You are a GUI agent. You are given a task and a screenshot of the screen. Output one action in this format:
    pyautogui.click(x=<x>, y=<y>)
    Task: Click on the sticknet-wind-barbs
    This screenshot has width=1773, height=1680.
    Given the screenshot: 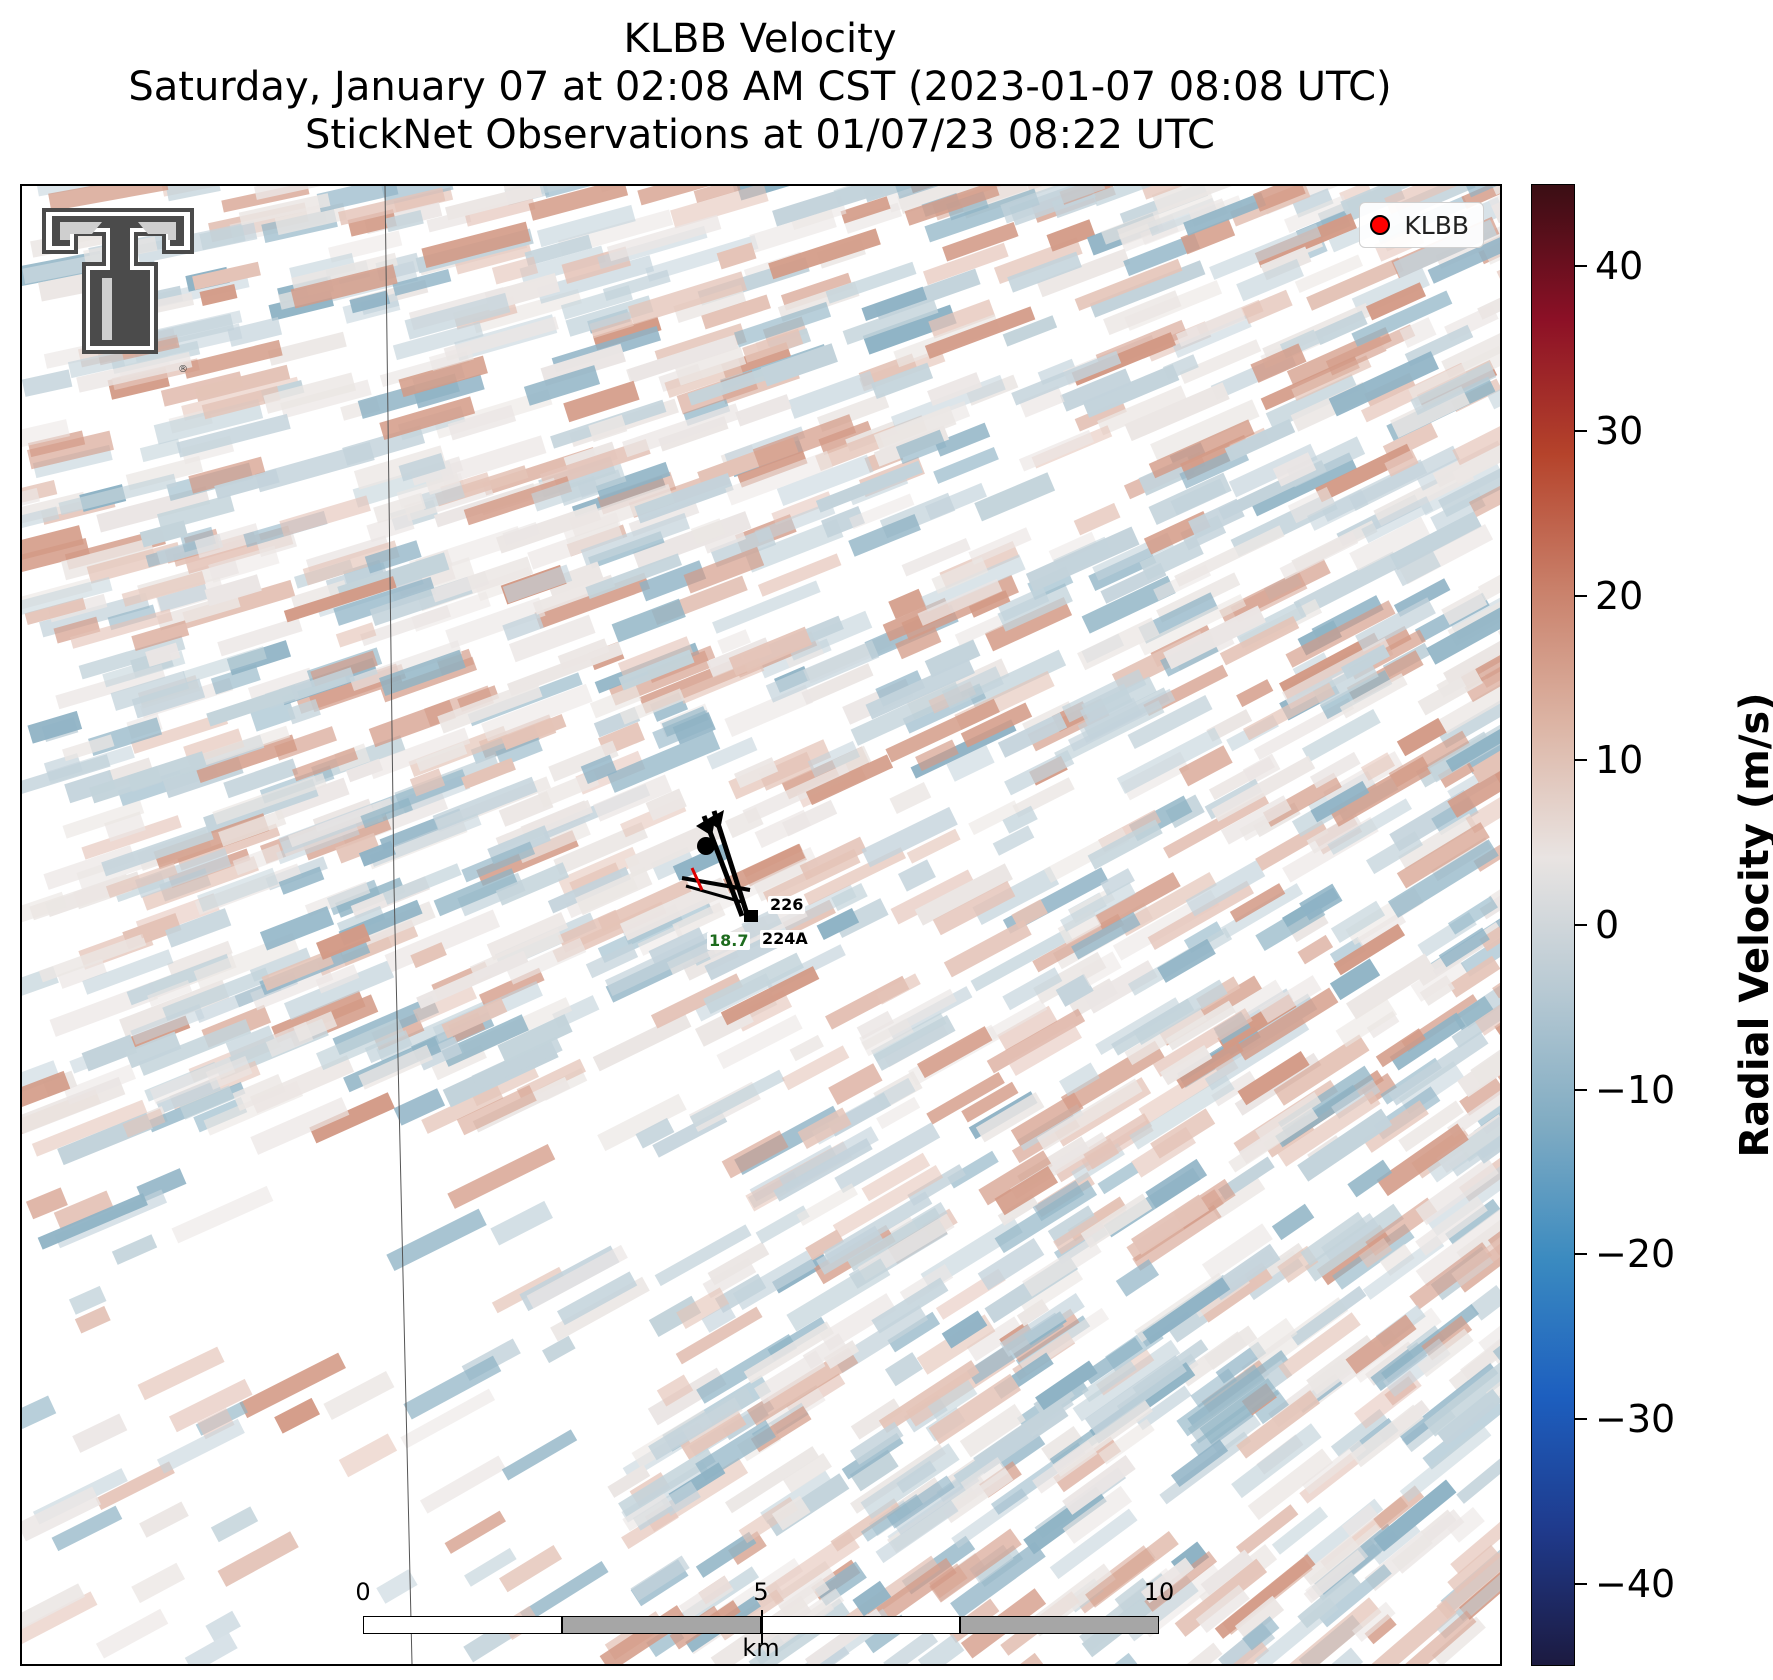 What is the action you would take?
    pyautogui.click(x=719, y=866)
    